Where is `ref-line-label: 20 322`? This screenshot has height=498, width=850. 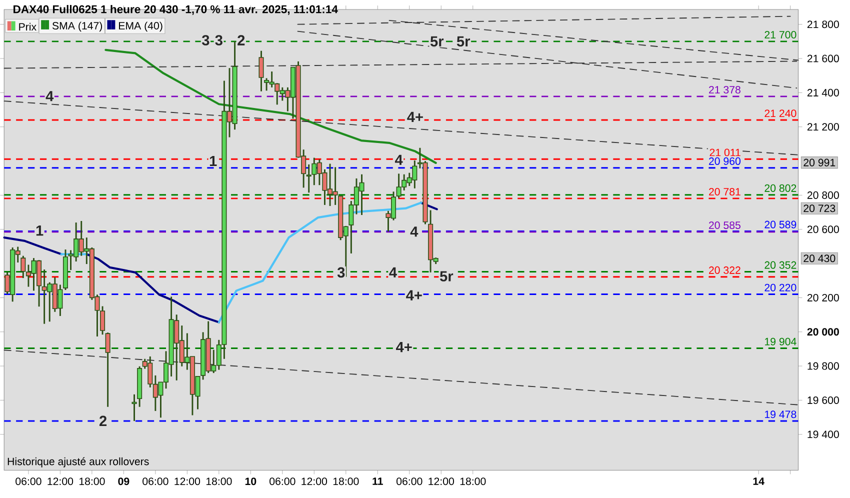 ref-line-label: 20 322 is located at coordinates (724, 270).